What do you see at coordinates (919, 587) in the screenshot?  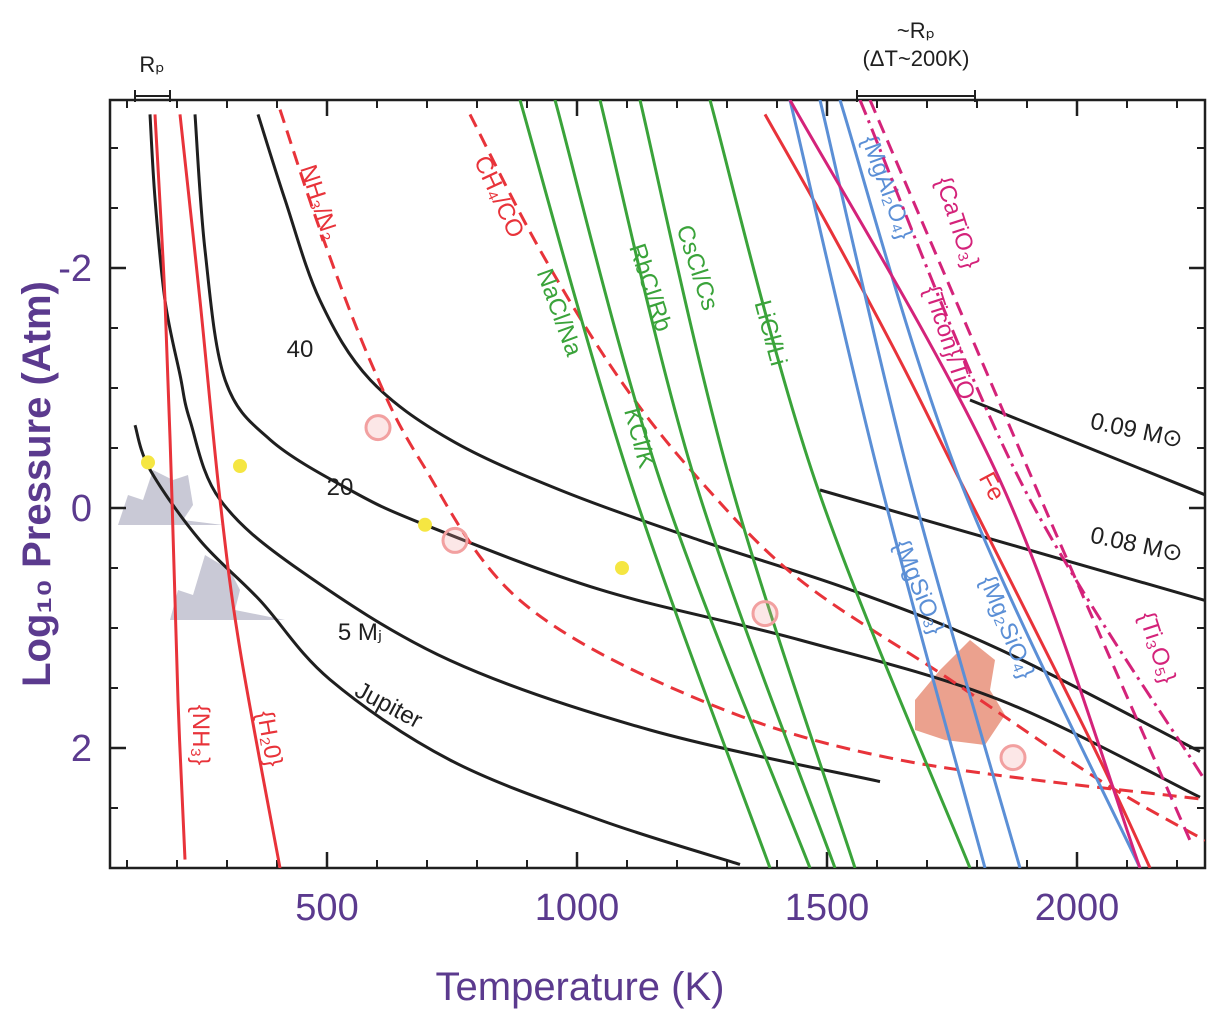 I see `series-label: {MgSiO₃}` at bounding box center [919, 587].